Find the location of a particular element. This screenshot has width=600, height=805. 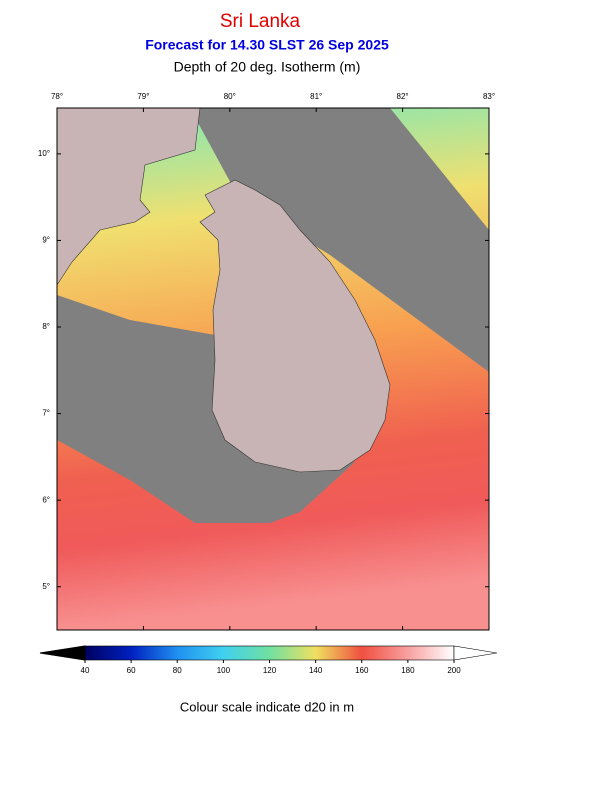

lon-tick-label: 81° is located at coordinates (316, 96).